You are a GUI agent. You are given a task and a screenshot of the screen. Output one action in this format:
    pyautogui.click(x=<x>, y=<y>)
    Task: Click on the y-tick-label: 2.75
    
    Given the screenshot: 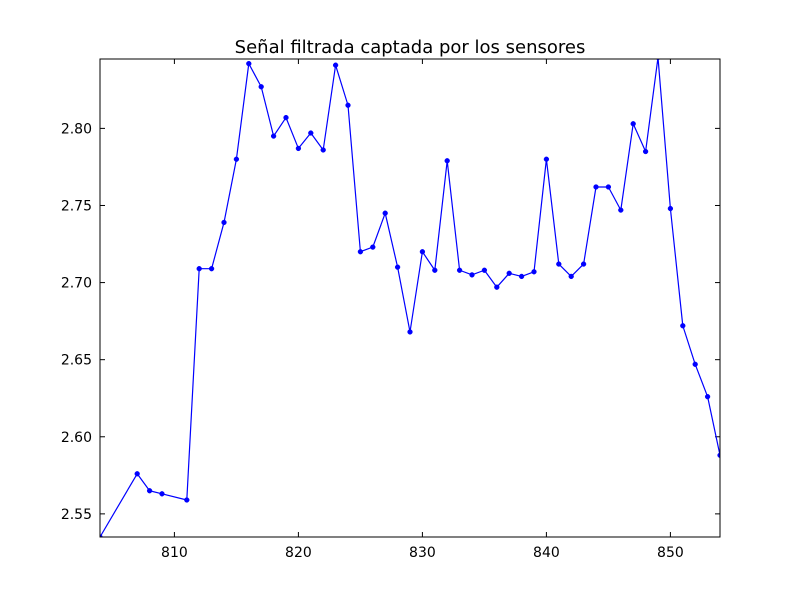 What is the action you would take?
    pyautogui.click(x=76, y=206)
    